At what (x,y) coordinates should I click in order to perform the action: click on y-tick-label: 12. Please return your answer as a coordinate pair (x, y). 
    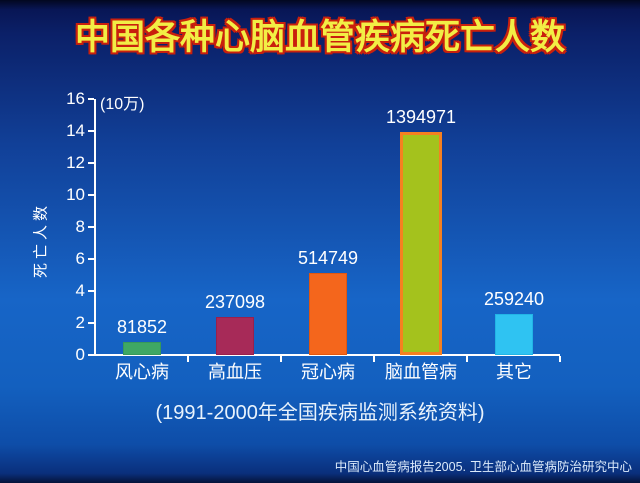
    Looking at the image, I should click on (75, 162).